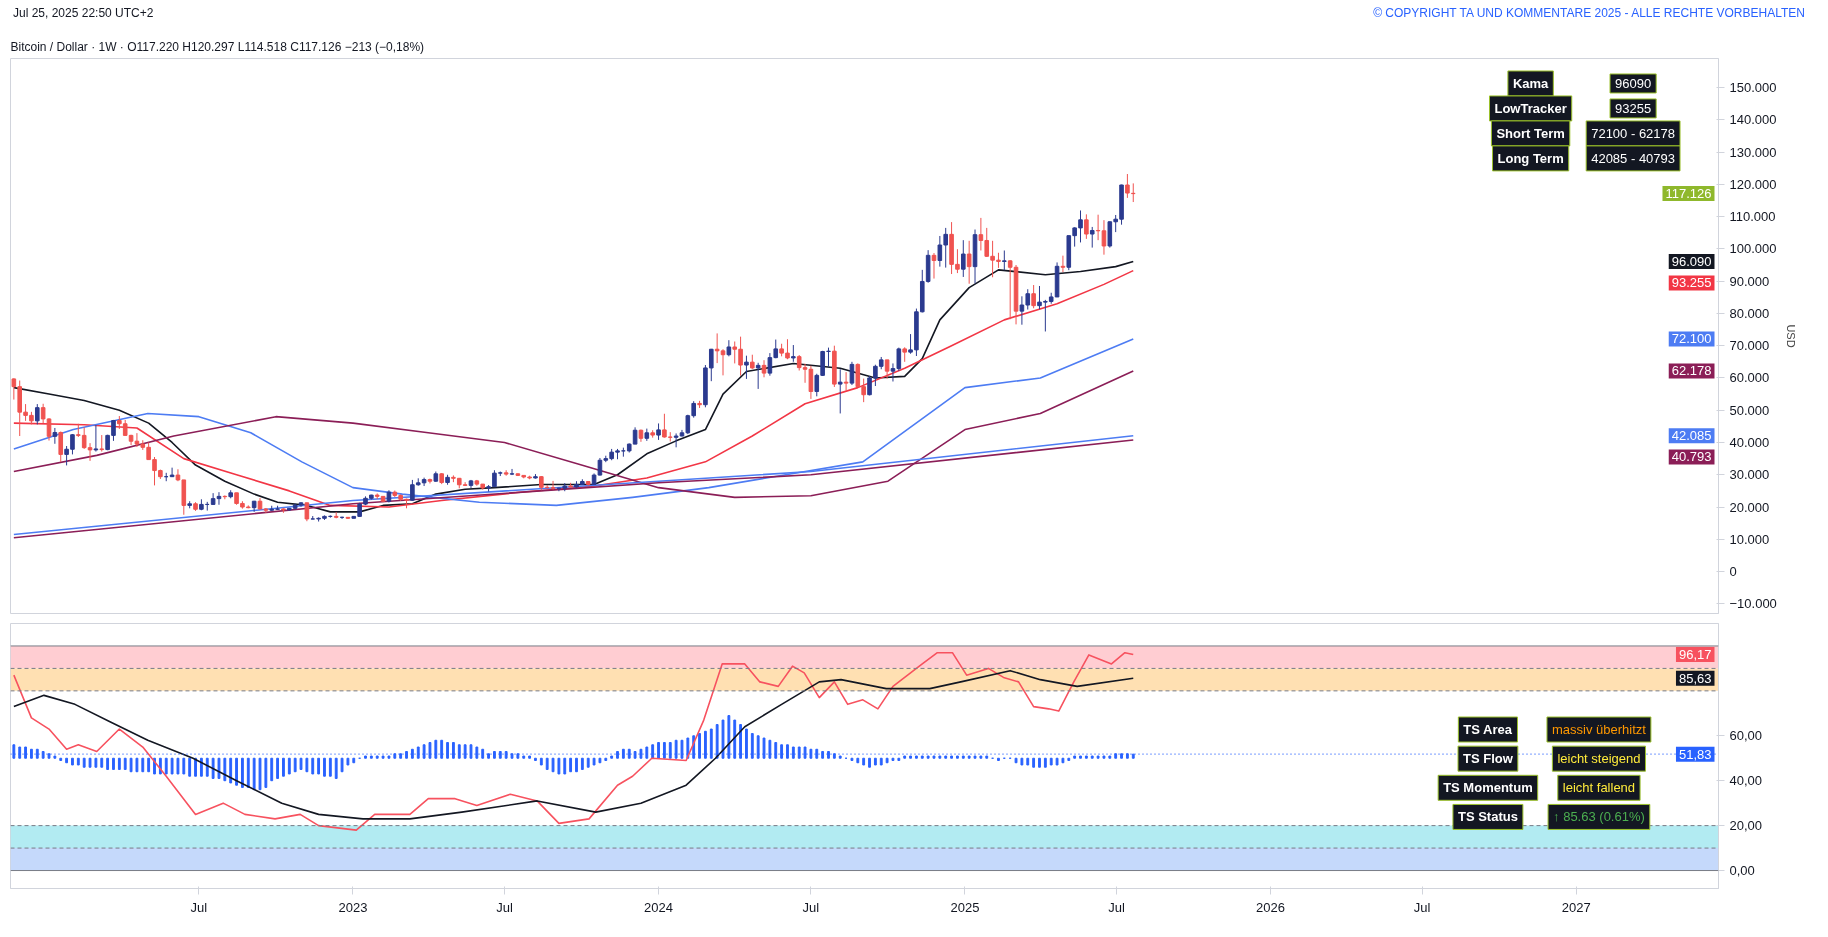 Image resolution: width=1828 pixels, height=937 pixels. I want to click on chart-title: Bitcoin / Dollar · 1W · O117.220 H120.297 L114.518 C117.126 −213 (−0,18%), so click(217, 46).